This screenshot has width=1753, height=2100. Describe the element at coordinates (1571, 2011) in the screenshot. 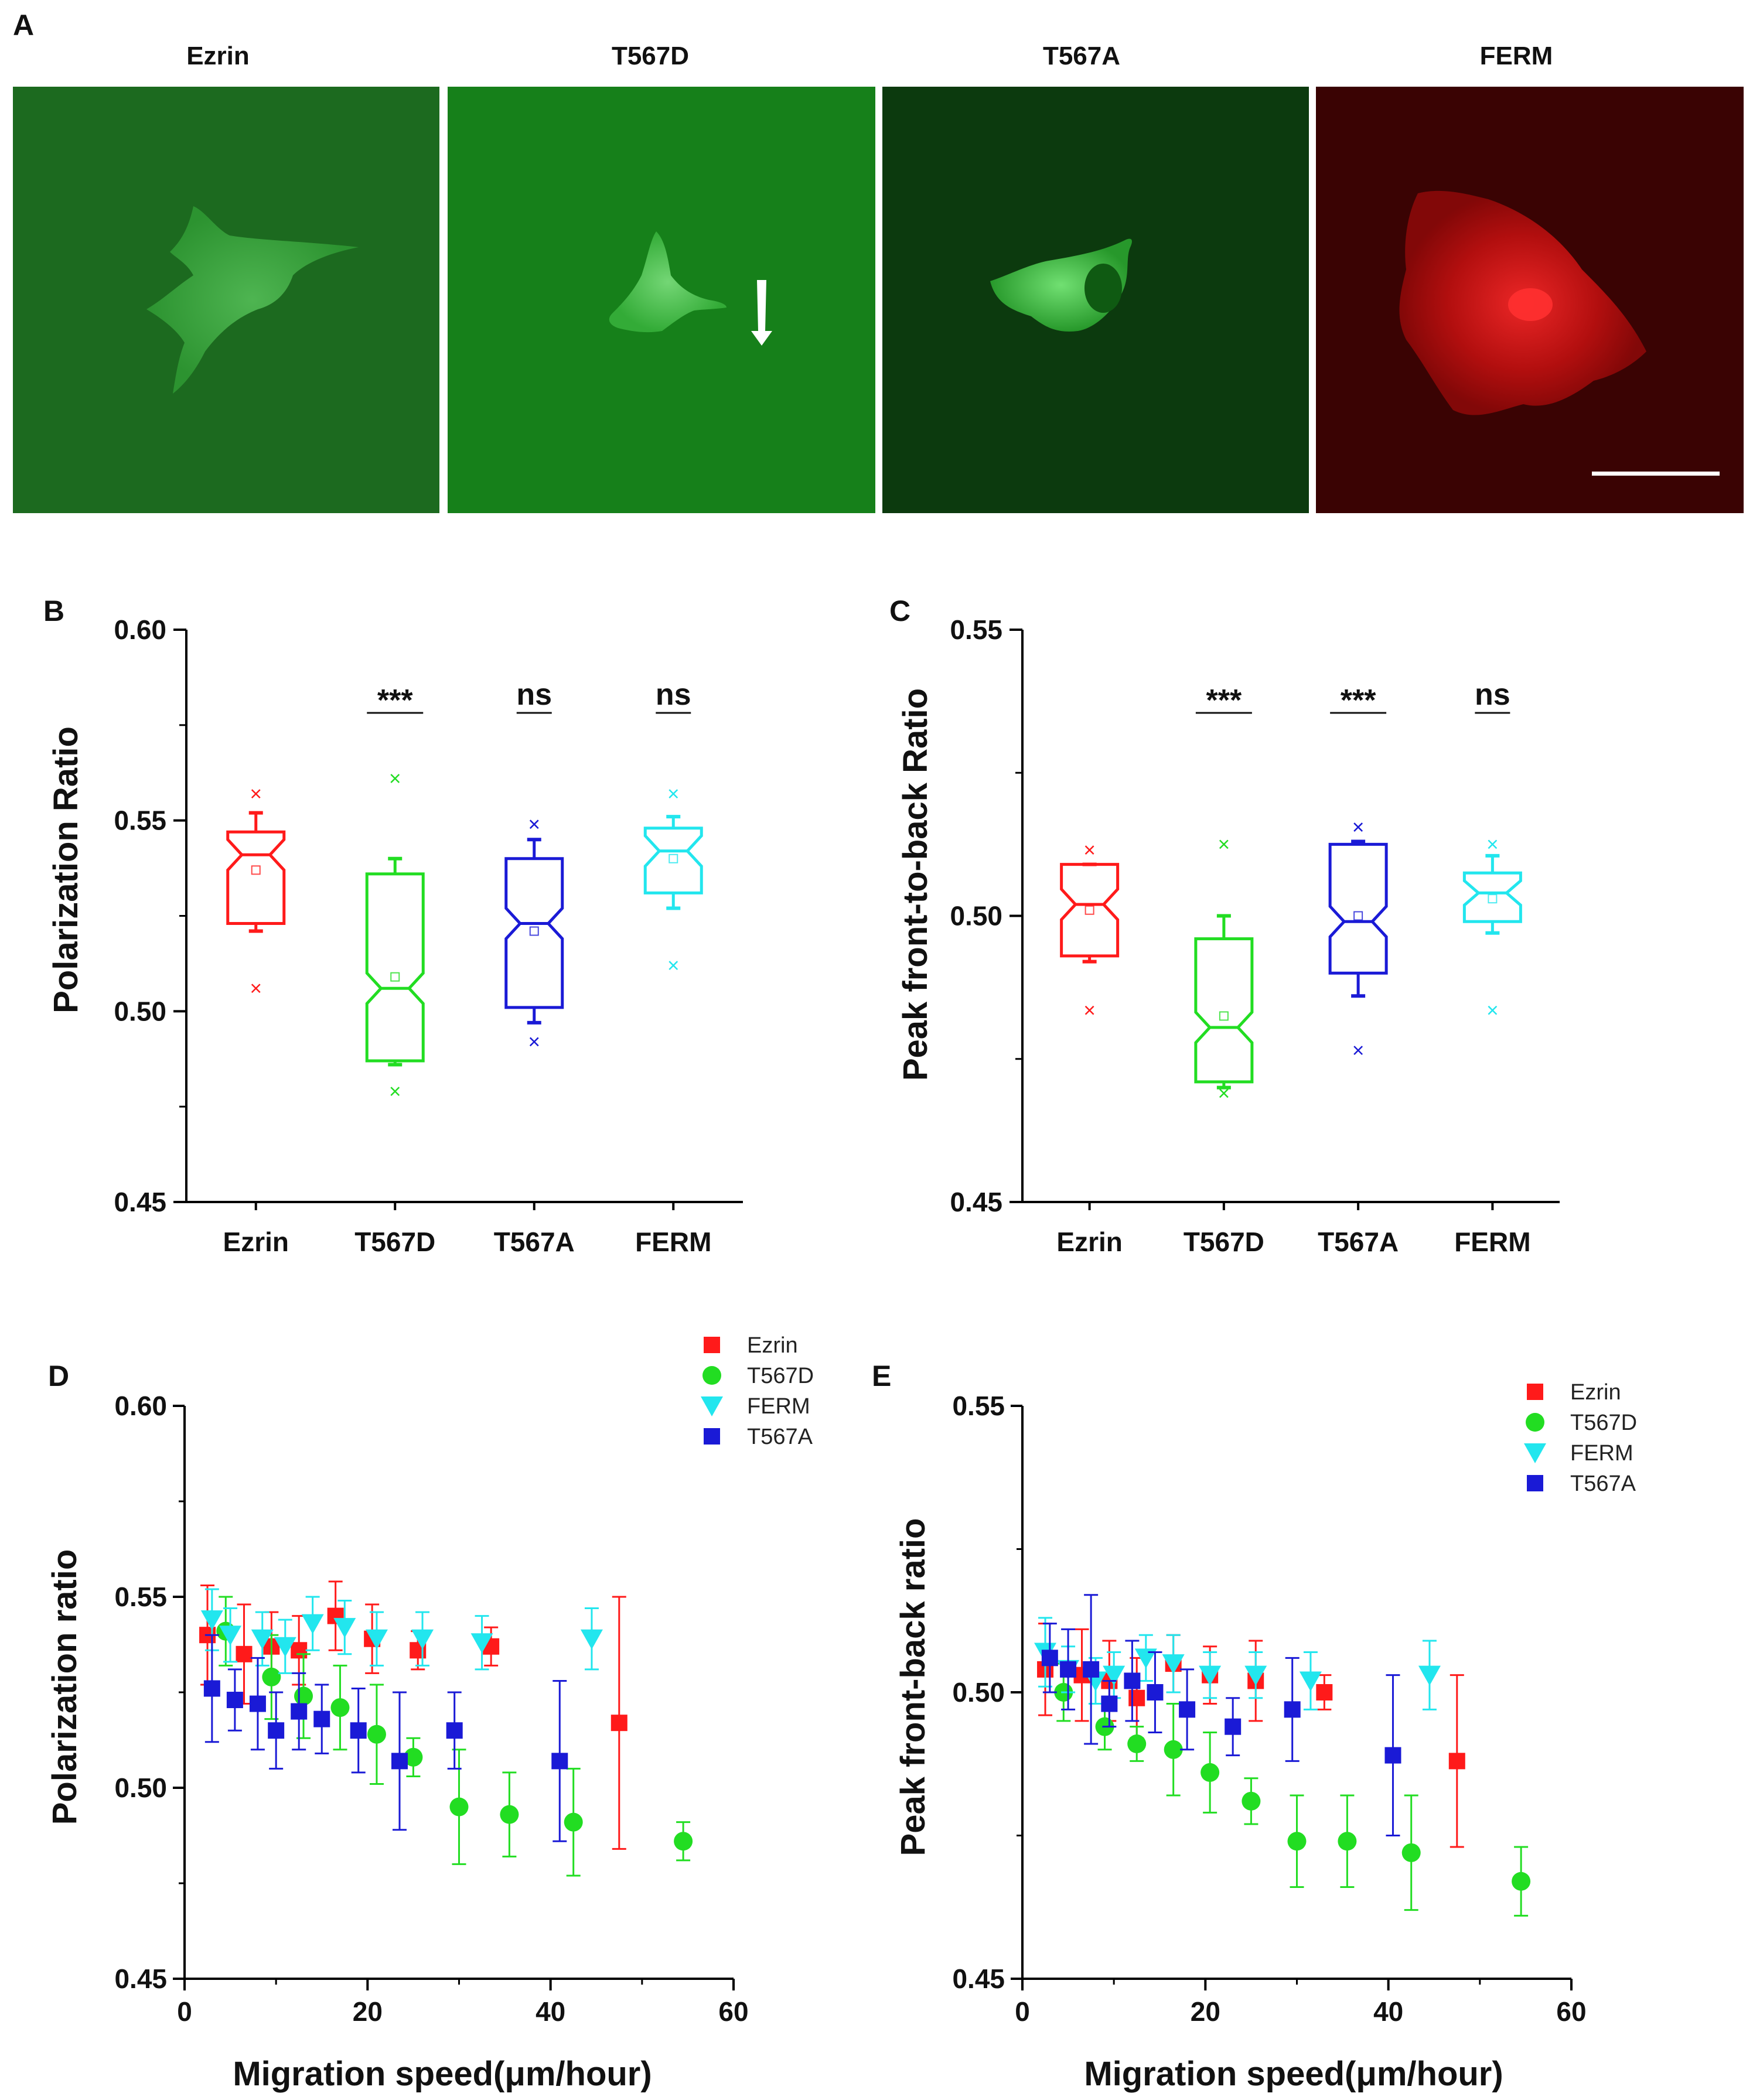

I see `x-tick-label: 60` at that location.